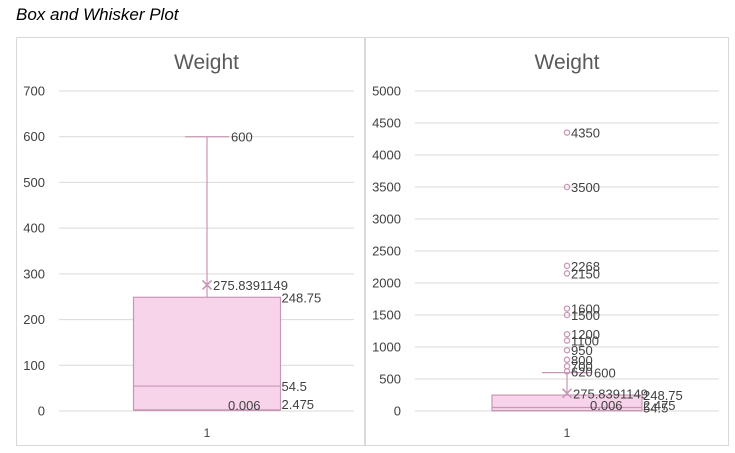 The image size is (735, 453). What do you see at coordinates (585, 309) in the screenshot?
I see `data-label-outlier: 1600` at bounding box center [585, 309].